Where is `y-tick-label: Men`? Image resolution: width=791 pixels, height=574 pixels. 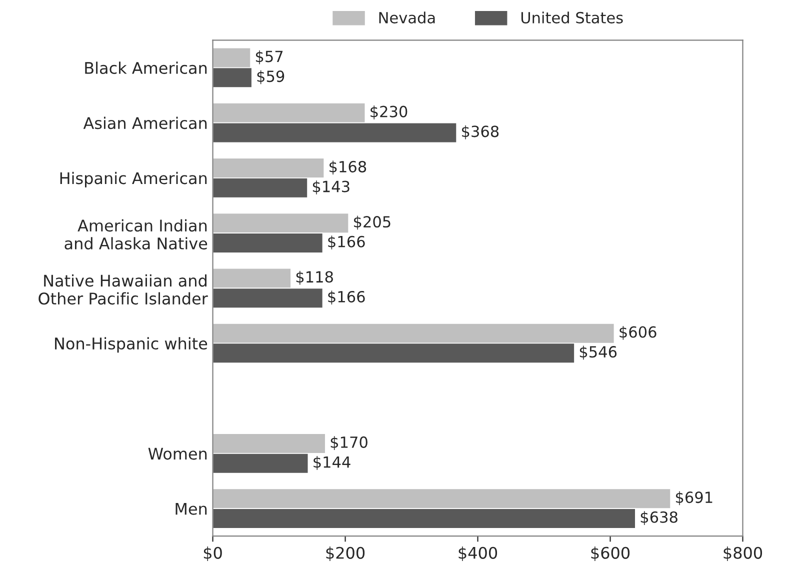
y-tick-label: Men is located at coordinates (191, 508).